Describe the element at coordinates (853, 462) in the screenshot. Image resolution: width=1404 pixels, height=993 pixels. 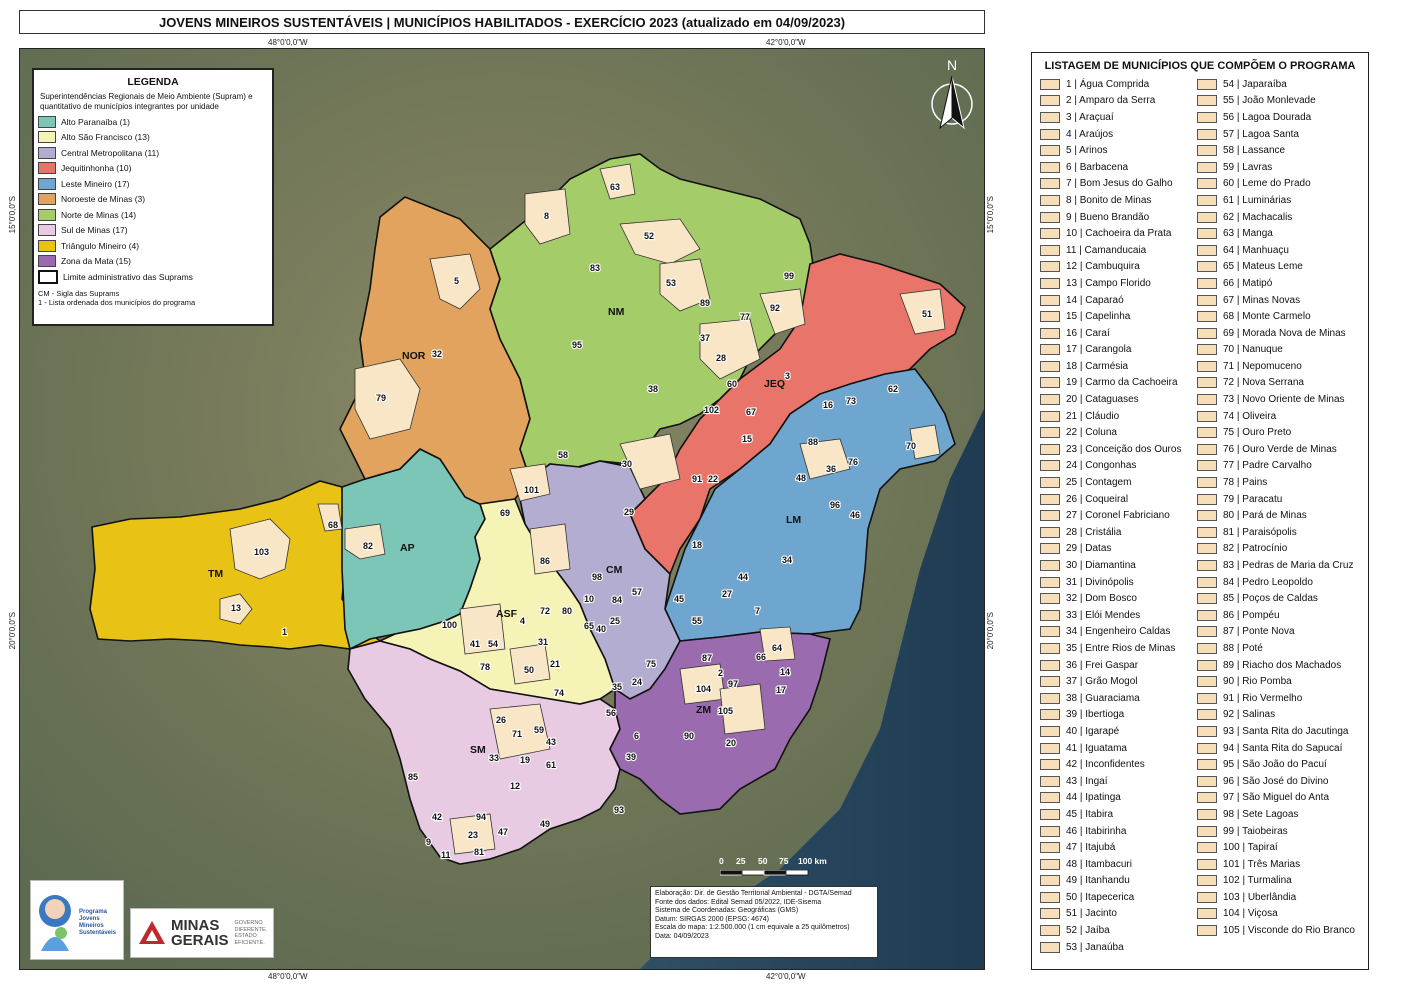
I see `mun-num: 76` at that location.